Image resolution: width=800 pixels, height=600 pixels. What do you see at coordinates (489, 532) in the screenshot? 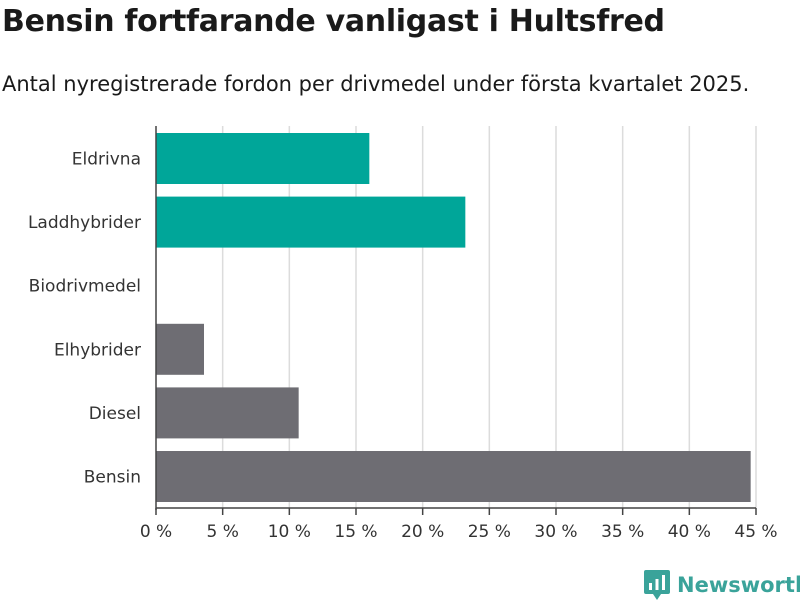
I see `x-tick-label: 25 %` at bounding box center [489, 532].